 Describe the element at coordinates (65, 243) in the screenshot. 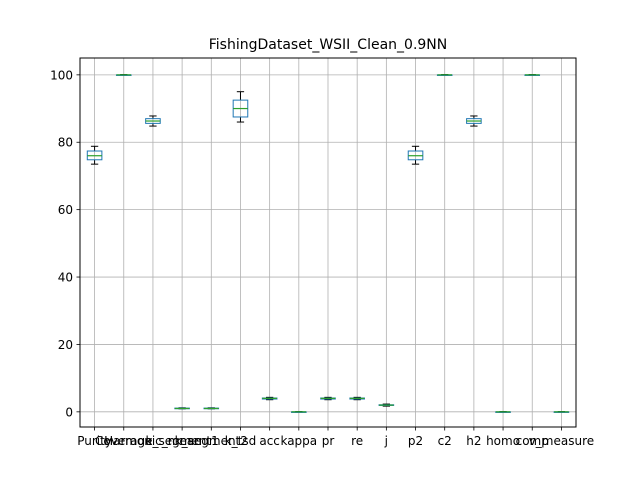

I see `y-axis-ticks: 0 20 40 60 80 100` at that location.